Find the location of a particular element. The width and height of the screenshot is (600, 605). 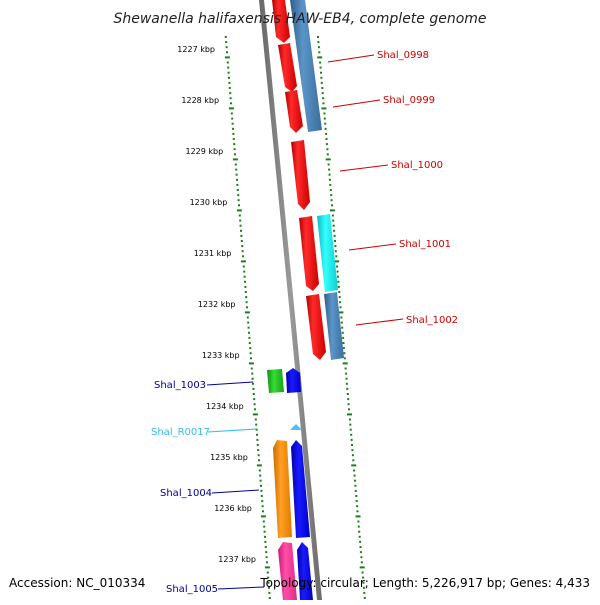

gene-shal-1003-blue is located at coordinates (293, 380).